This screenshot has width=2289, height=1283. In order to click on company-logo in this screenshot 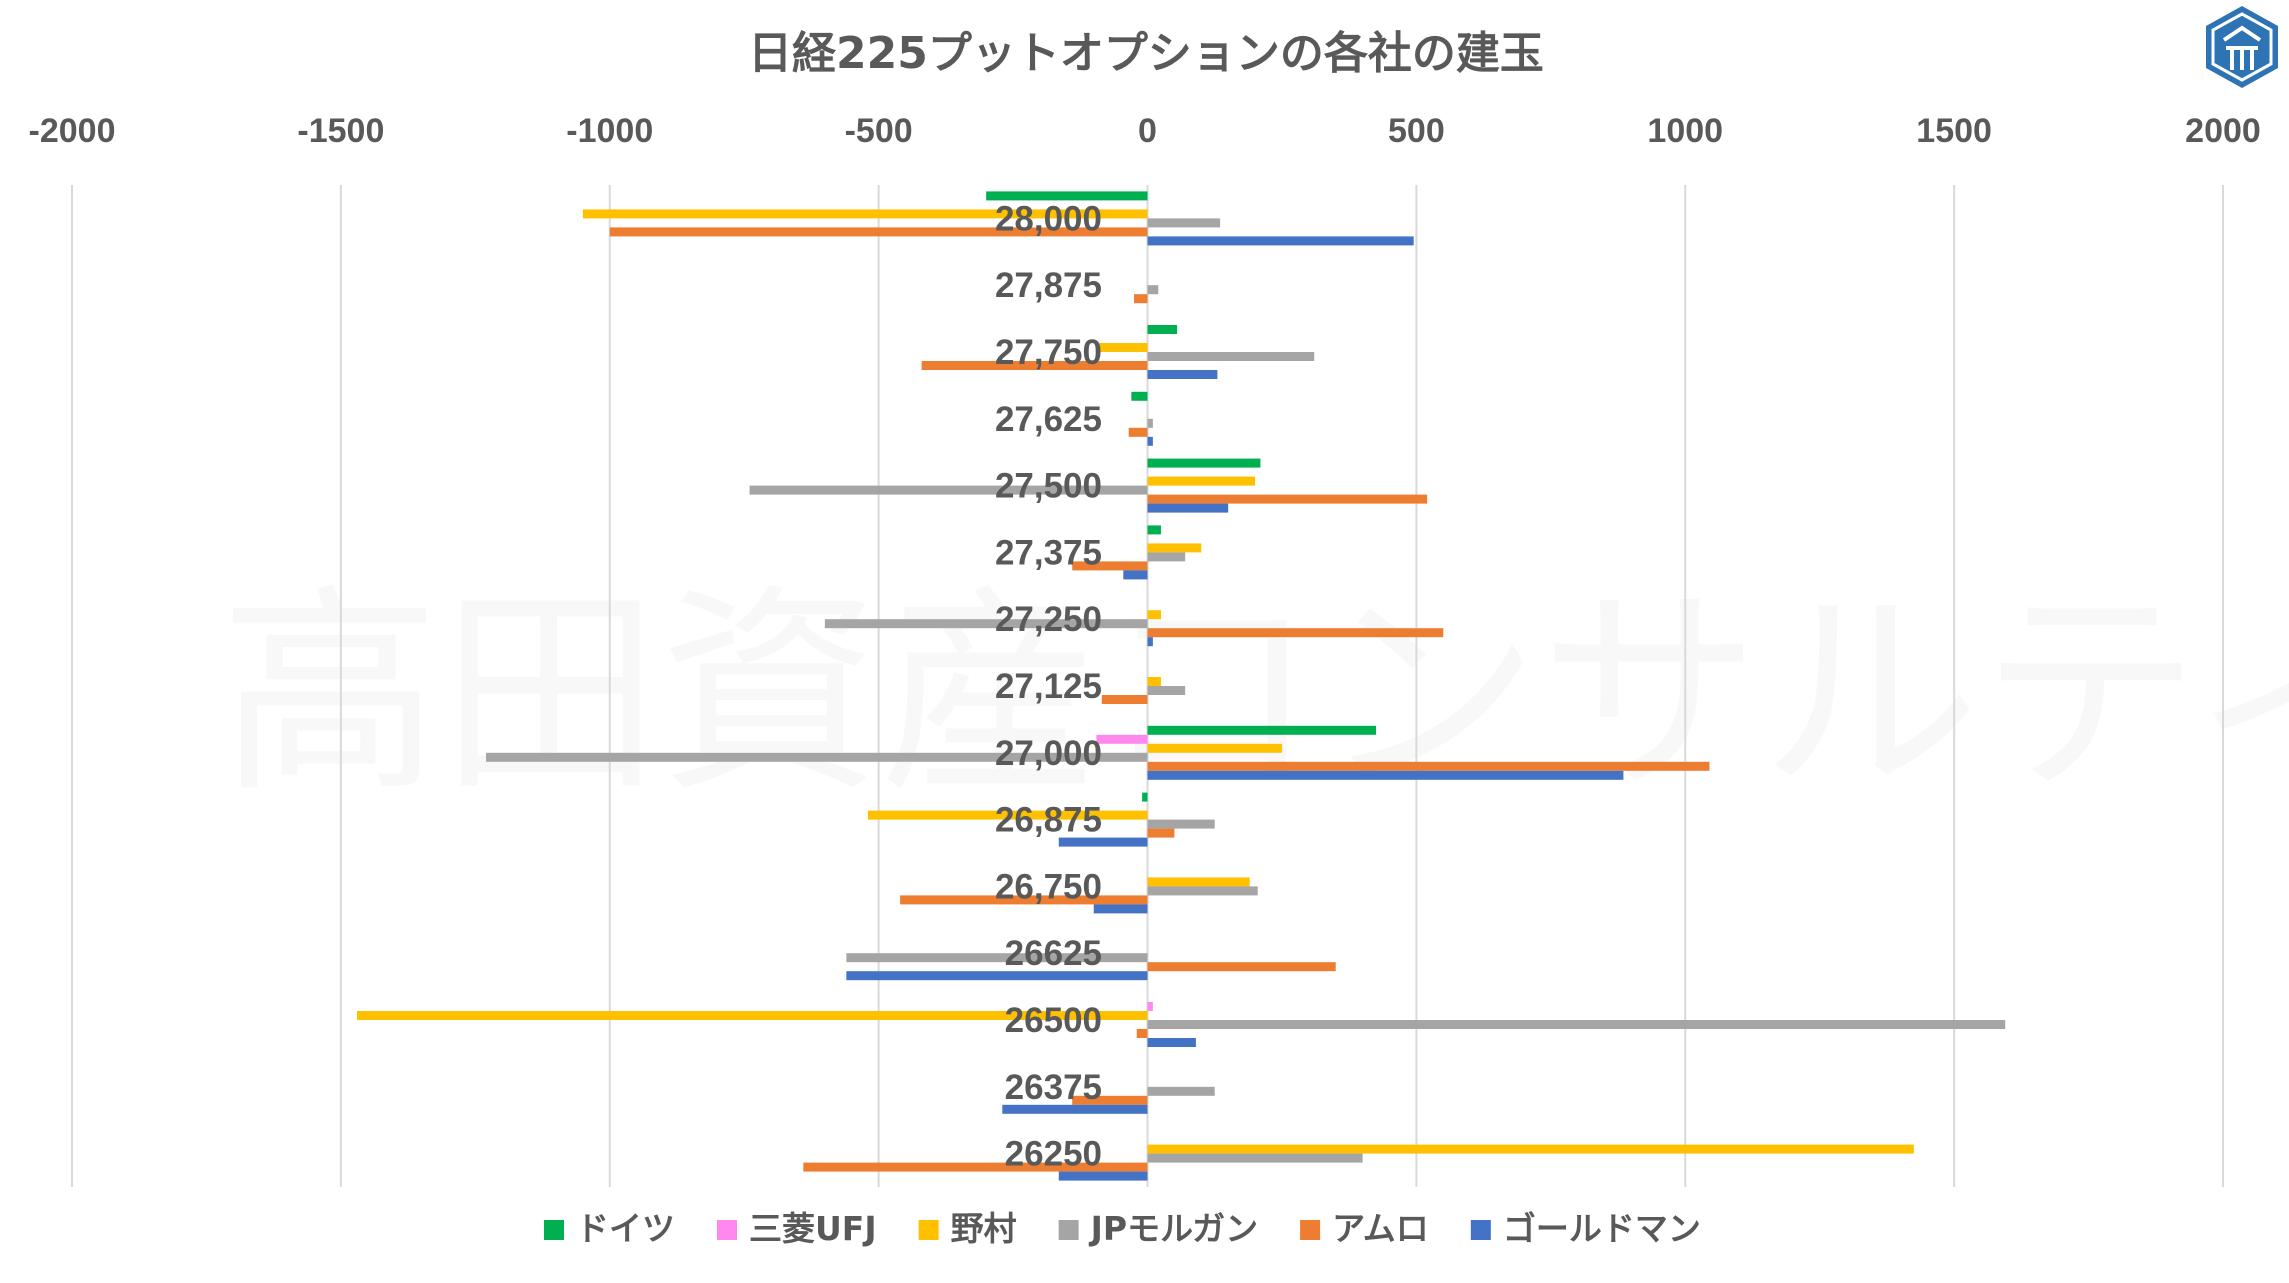, I will do `click(2242, 47)`.